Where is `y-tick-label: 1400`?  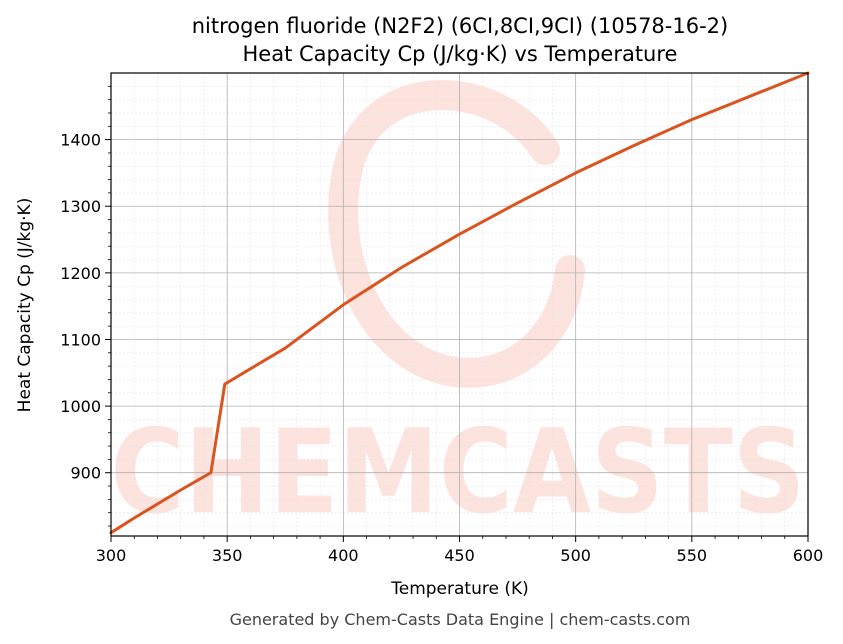 y-tick-label: 1400 is located at coordinates (80, 140).